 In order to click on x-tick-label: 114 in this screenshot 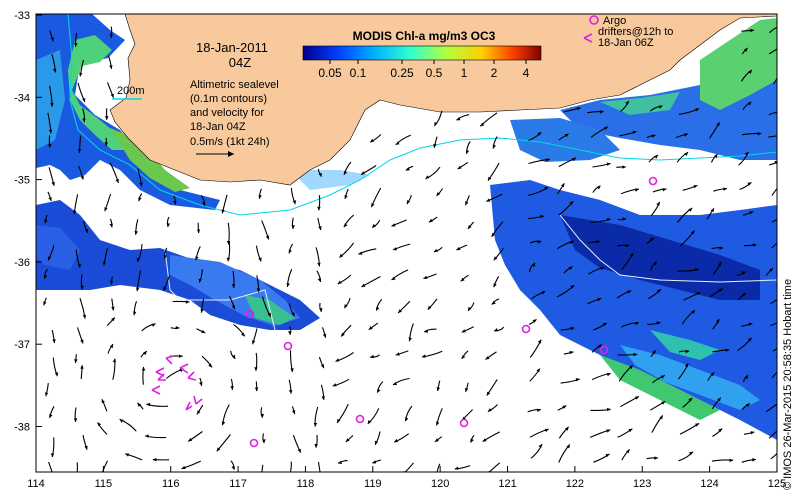, I will do `click(36, 484)`.